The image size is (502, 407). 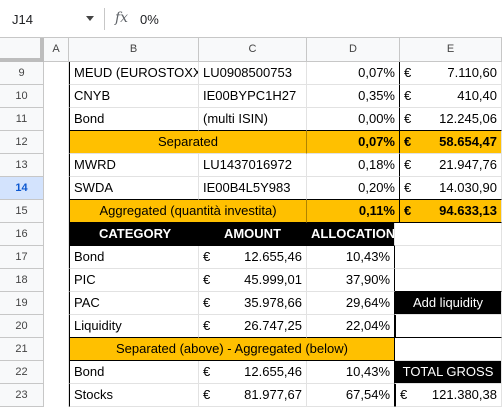 What do you see at coordinates (134, 50) in the screenshot?
I see `column-header-b: B` at bounding box center [134, 50].